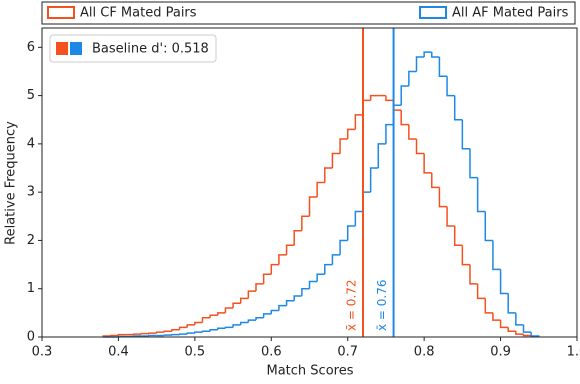 The width and height of the screenshot is (580, 384). I want to click on x-tick-label: 0.9, so click(500, 352).